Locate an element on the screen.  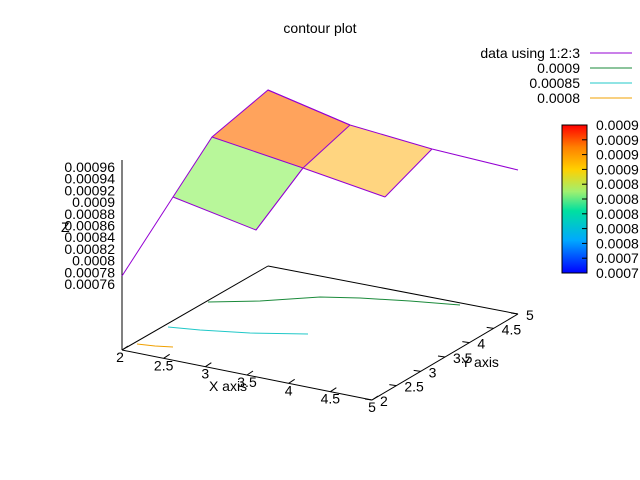
contour-line-0.0008 is located at coordinates (155, 345).